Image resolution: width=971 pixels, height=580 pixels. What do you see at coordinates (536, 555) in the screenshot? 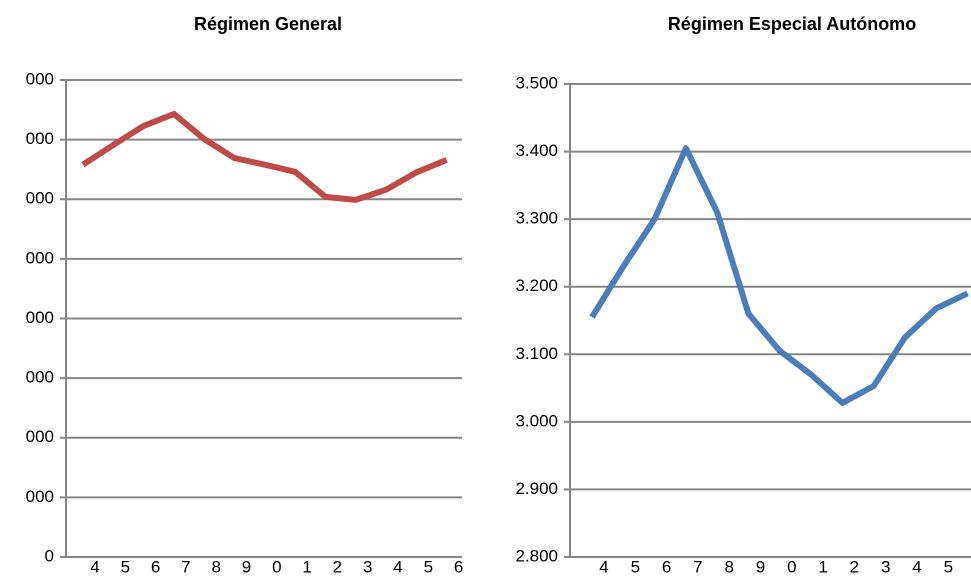
I see `y-tick-label: 2.800` at bounding box center [536, 555].